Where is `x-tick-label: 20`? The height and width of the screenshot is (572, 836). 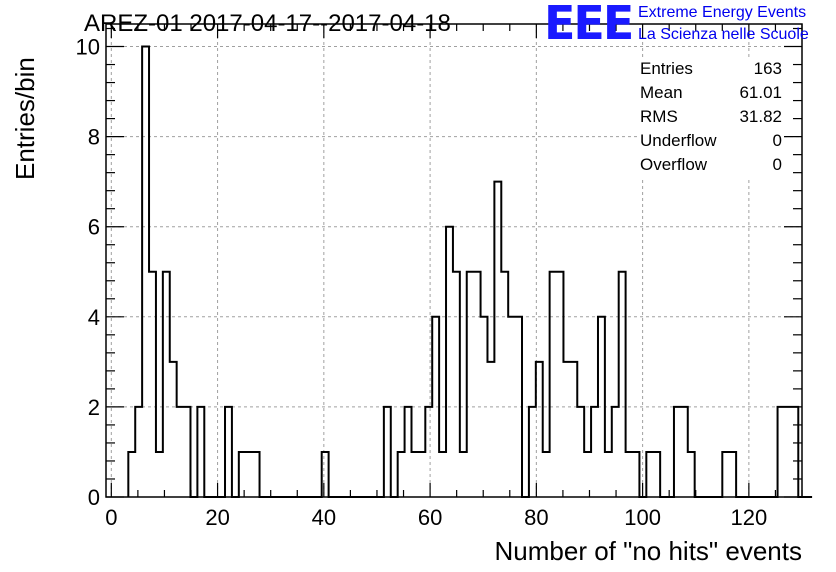
x-tick-label: 20 is located at coordinates (217, 517).